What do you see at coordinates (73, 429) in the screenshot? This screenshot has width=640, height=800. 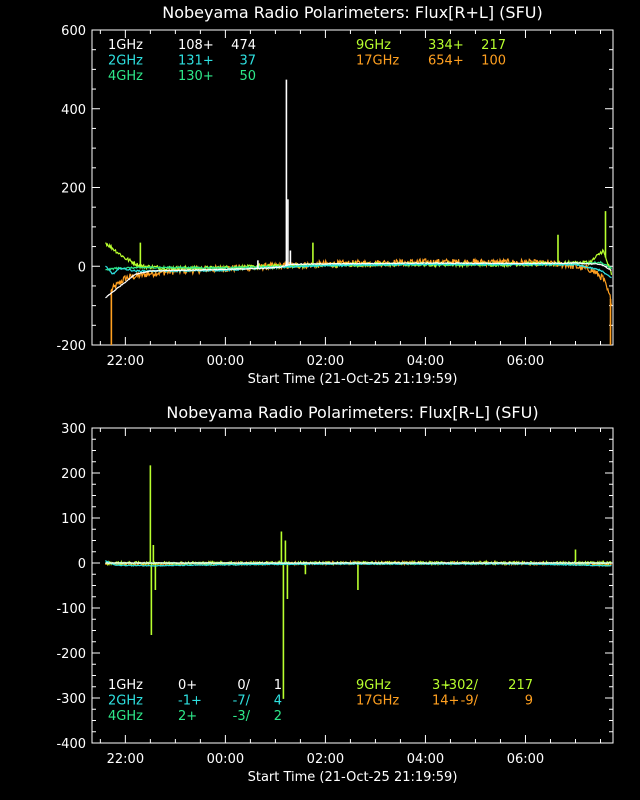 I see `y-tick-label: 300` at bounding box center [73, 429].